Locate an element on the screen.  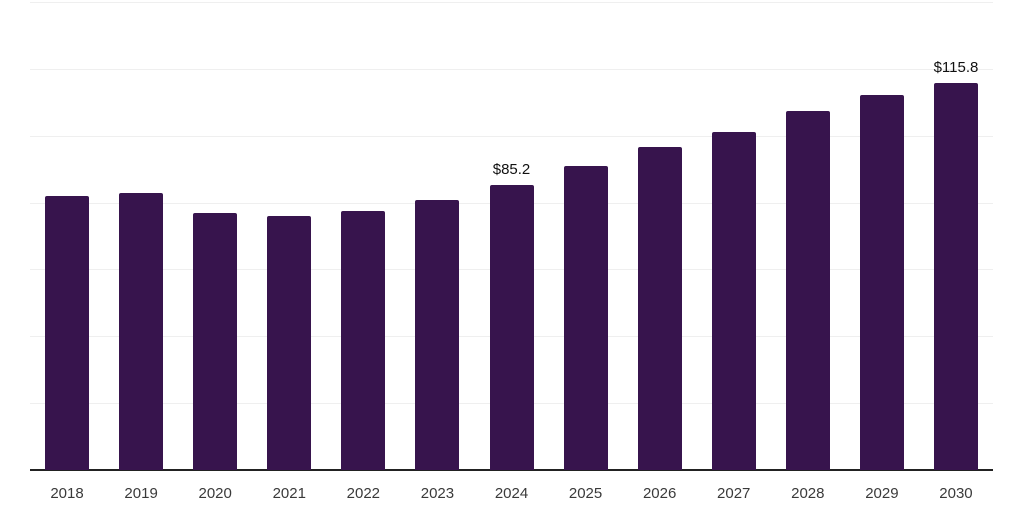
gridline-y100 is located at coordinates (511, 136).